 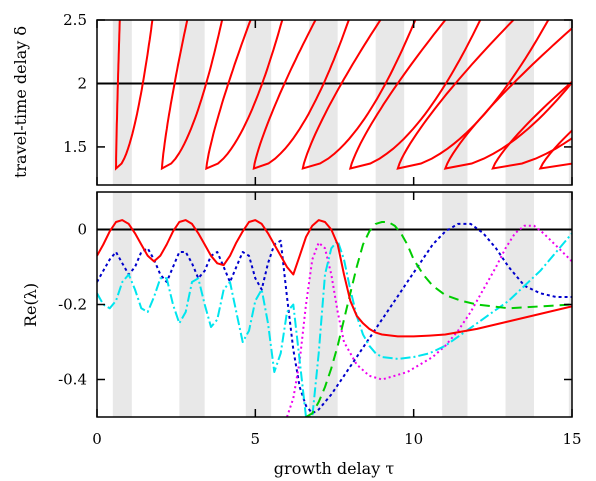 What do you see at coordinates (413, 439) in the screenshot?
I see `bottom-x-tick-label: 10` at bounding box center [413, 439].